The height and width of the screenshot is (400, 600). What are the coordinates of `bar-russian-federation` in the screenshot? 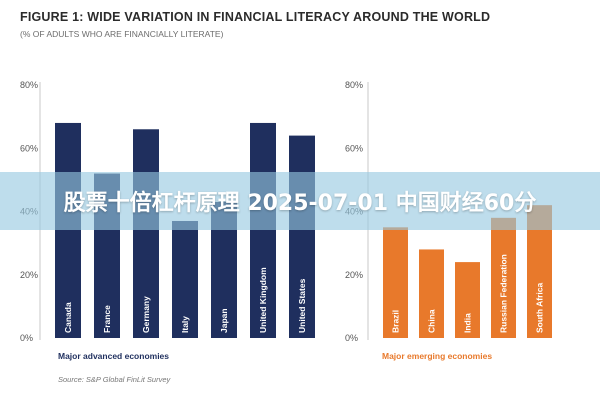 It's located at (503, 277).